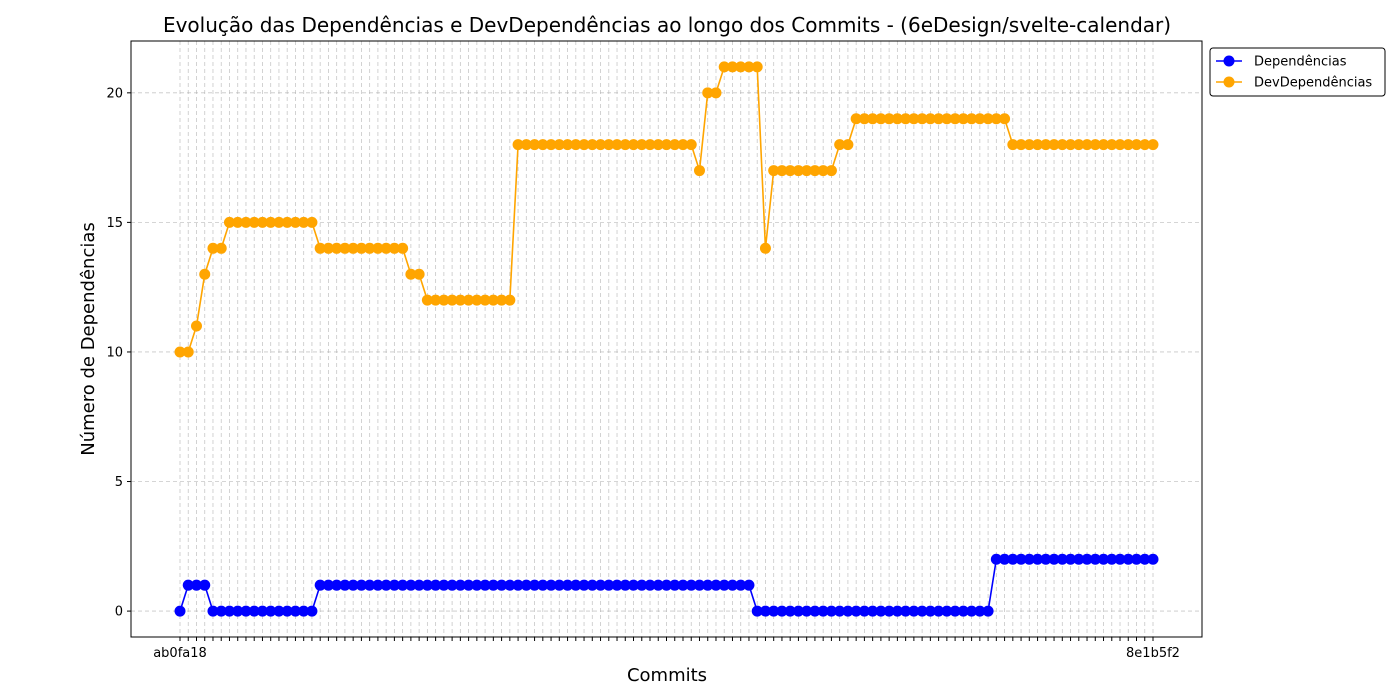  I want to click on legend-label: Dependências, so click(1300, 62).